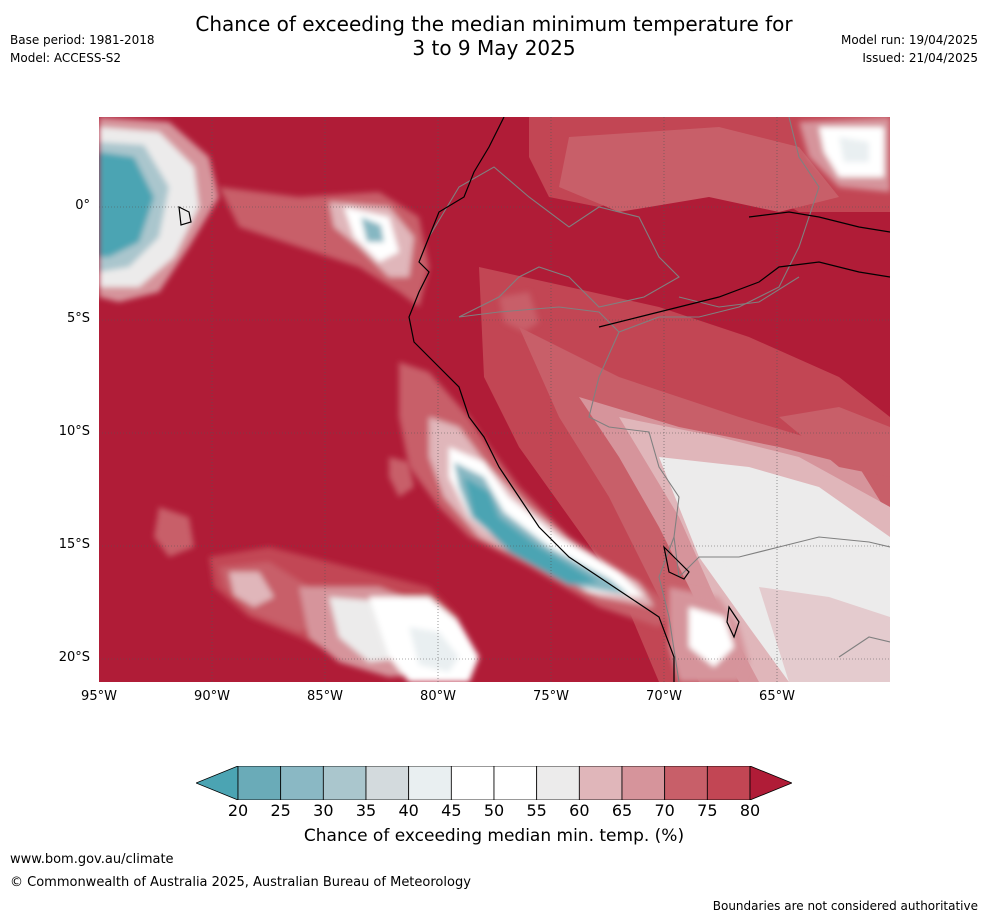  Describe the element at coordinates (536, 810) in the screenshot. I see `colorbar-tick-label: 55` at that location.